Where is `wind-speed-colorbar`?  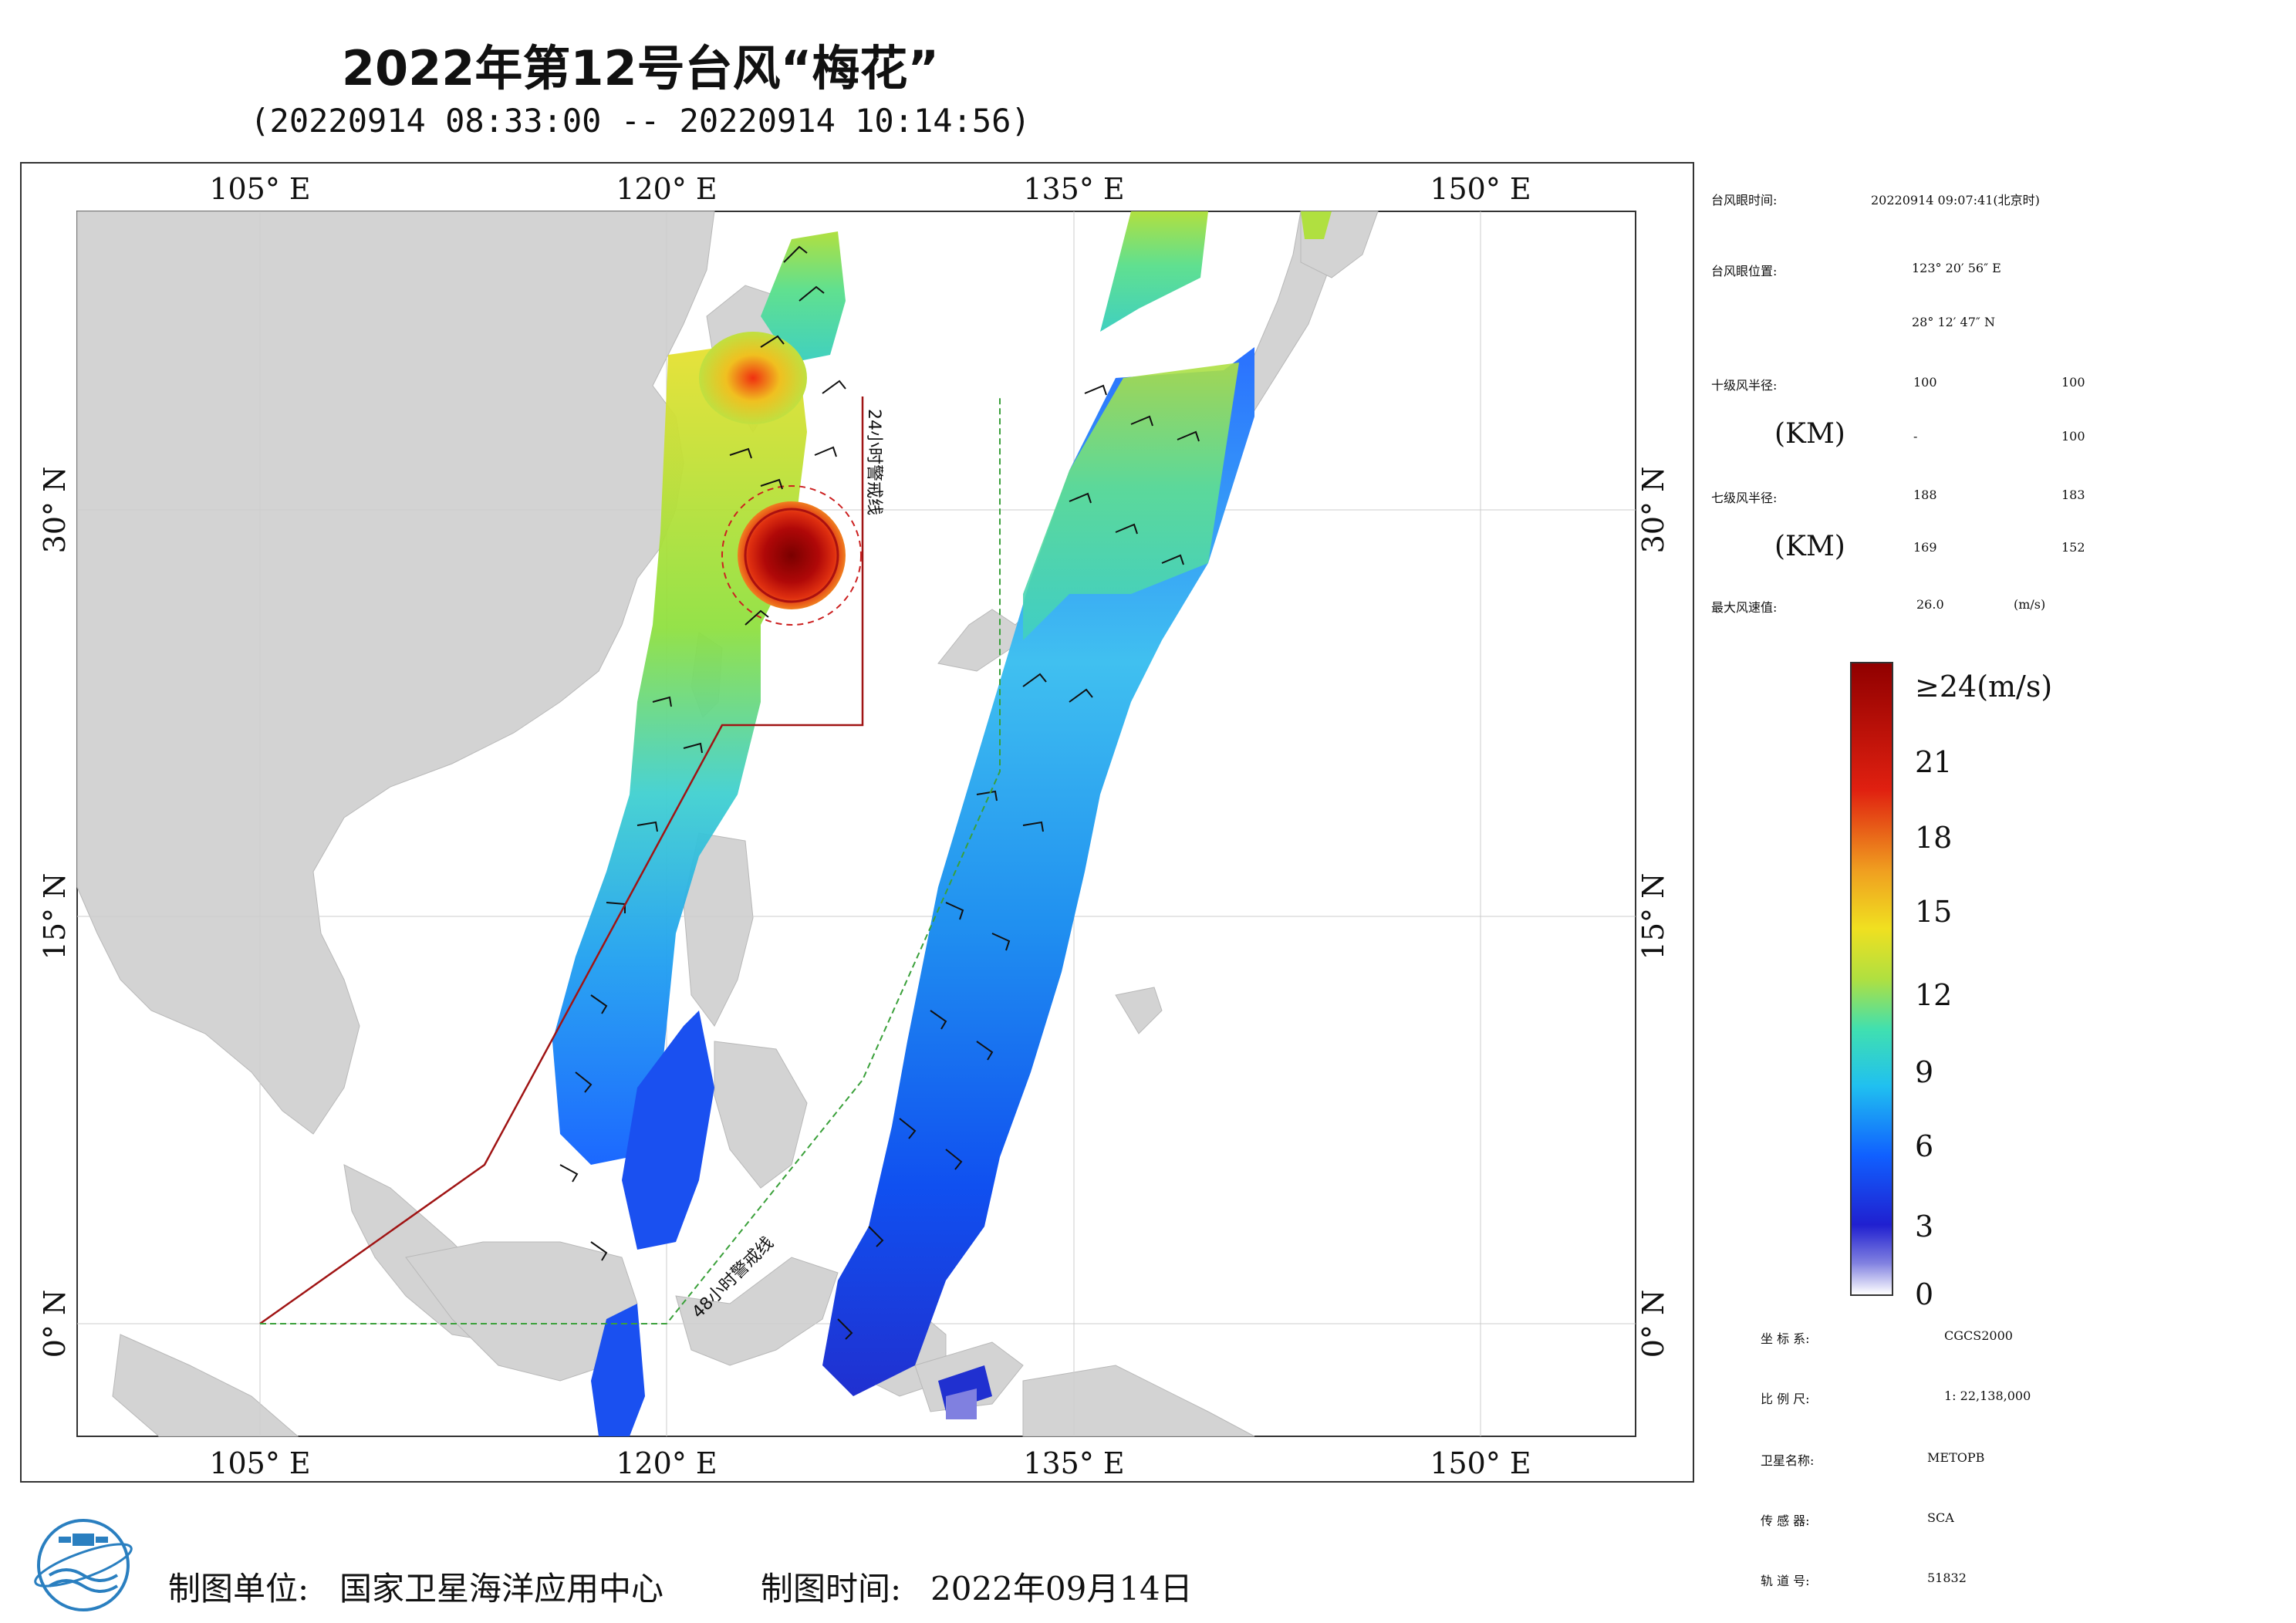 wind-speed-colorbar is located at coordinates (1871, 979).